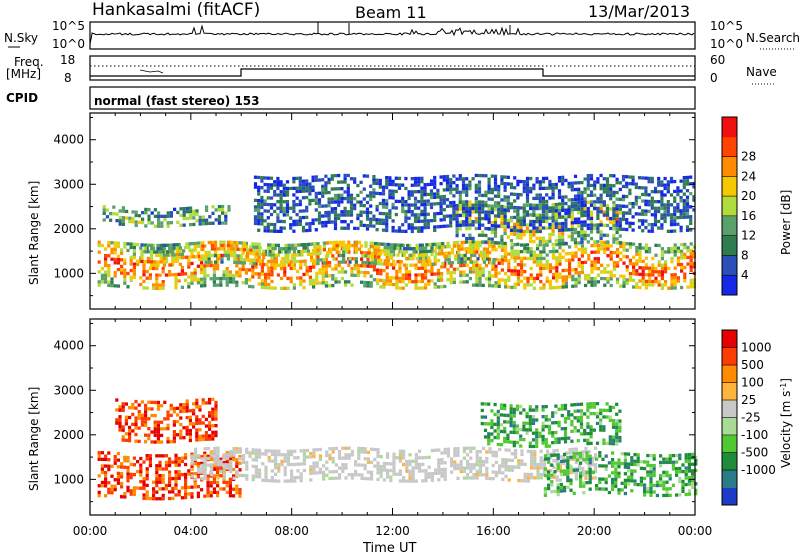 This screenshot has height=554, width=800. I want to click on nsearch-label: N.Search, so click(773, 38).